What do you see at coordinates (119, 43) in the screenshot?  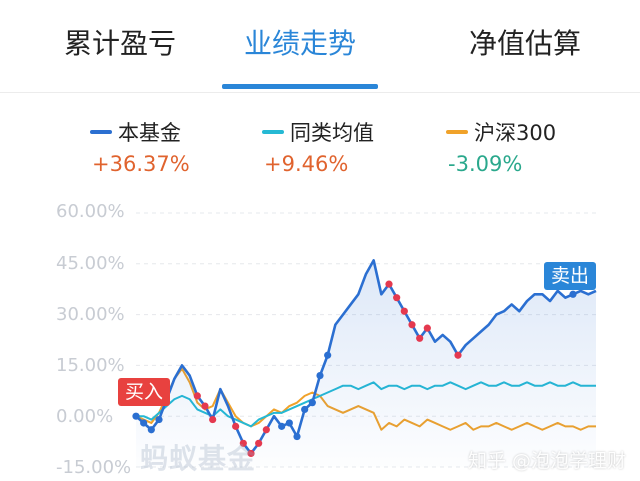 I see `tab-cumulative-pnl: 累计盈亏` at bounding box center [119, 43].